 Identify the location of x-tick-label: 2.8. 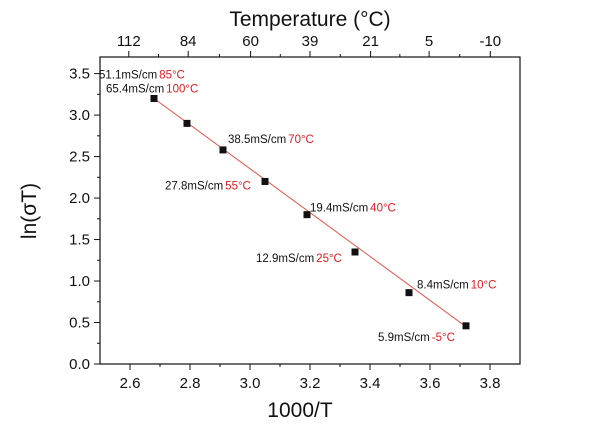
(190, 383).